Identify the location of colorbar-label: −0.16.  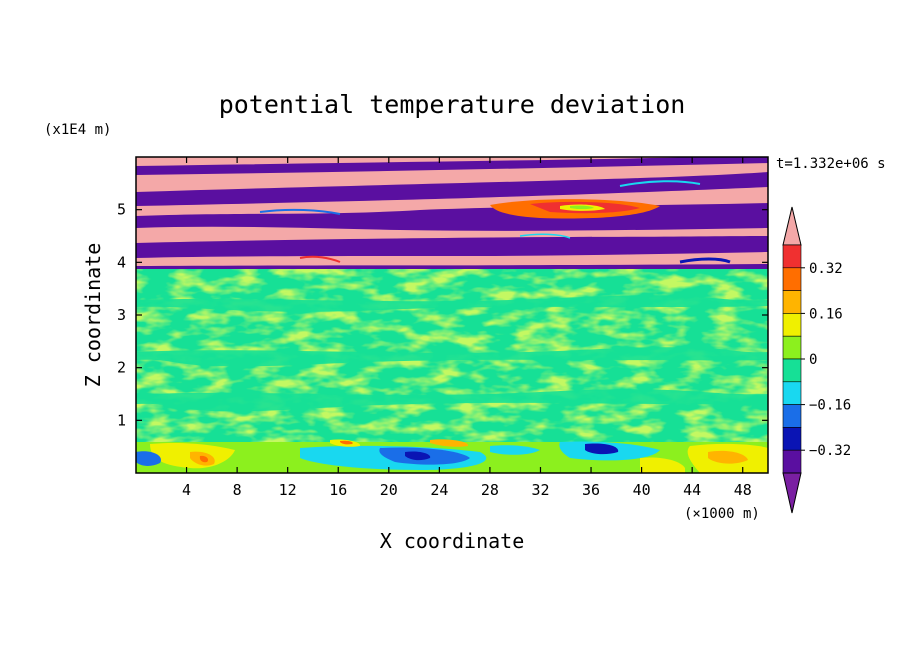
(830, 406).